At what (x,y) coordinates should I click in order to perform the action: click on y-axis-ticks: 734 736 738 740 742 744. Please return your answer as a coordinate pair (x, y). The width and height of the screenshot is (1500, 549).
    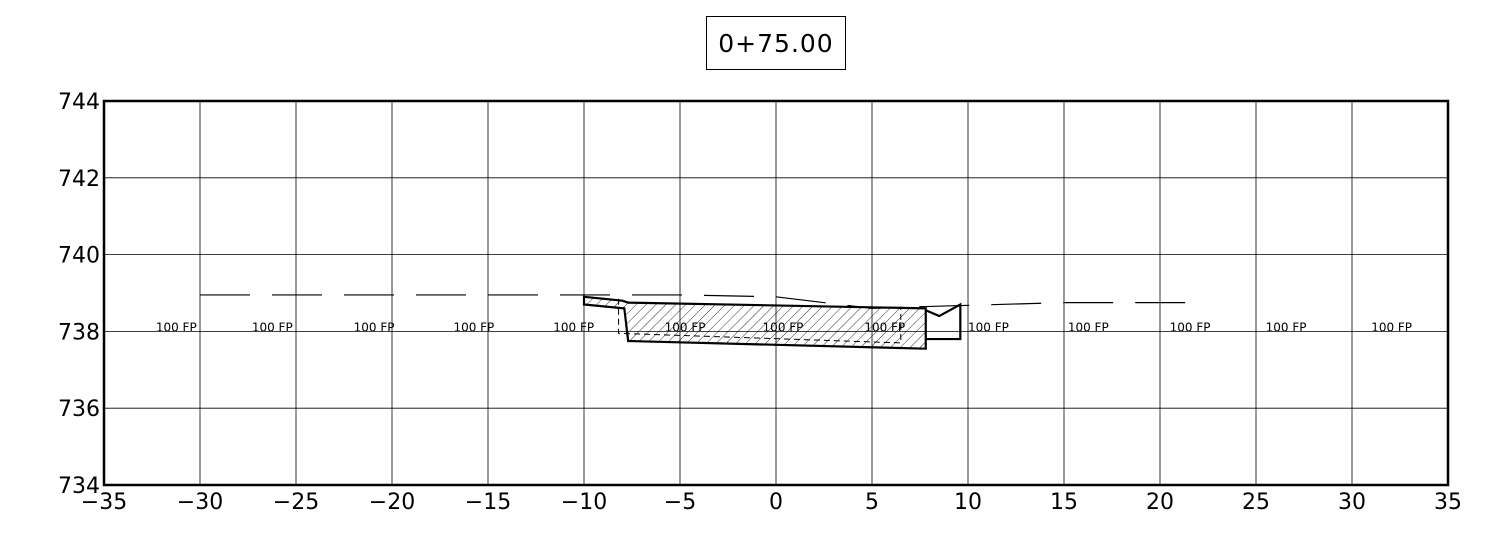
    Looking at the image, I should click on (79, 294).